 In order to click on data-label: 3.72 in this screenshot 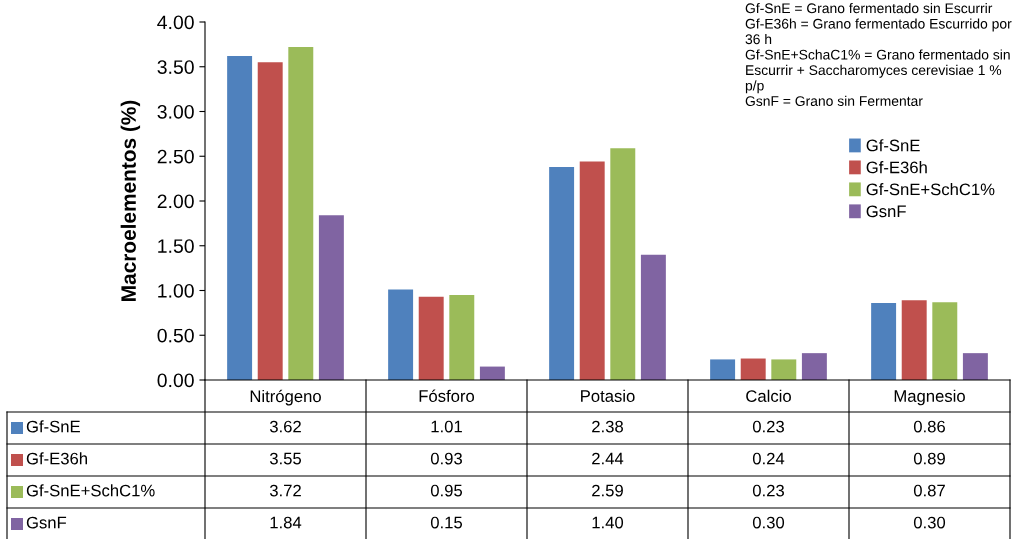, I will do `click(285, 490)`.